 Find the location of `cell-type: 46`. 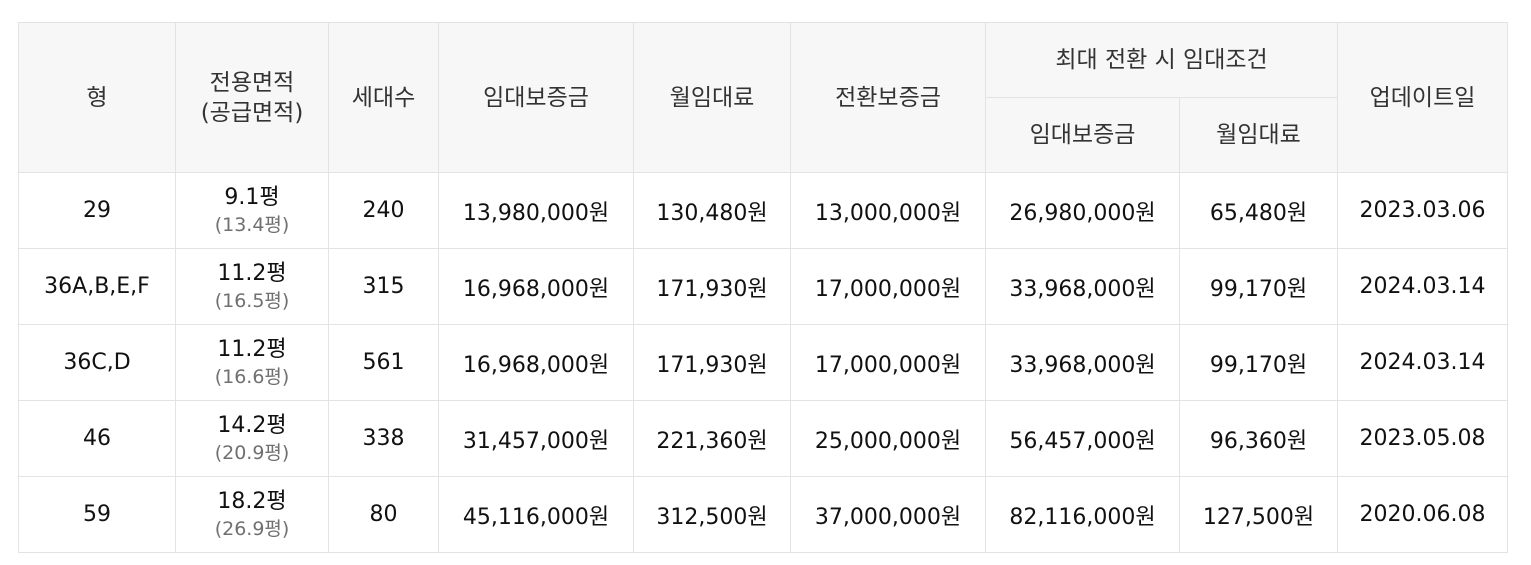

cell-type: 46 is located at coordinates (97, 438).